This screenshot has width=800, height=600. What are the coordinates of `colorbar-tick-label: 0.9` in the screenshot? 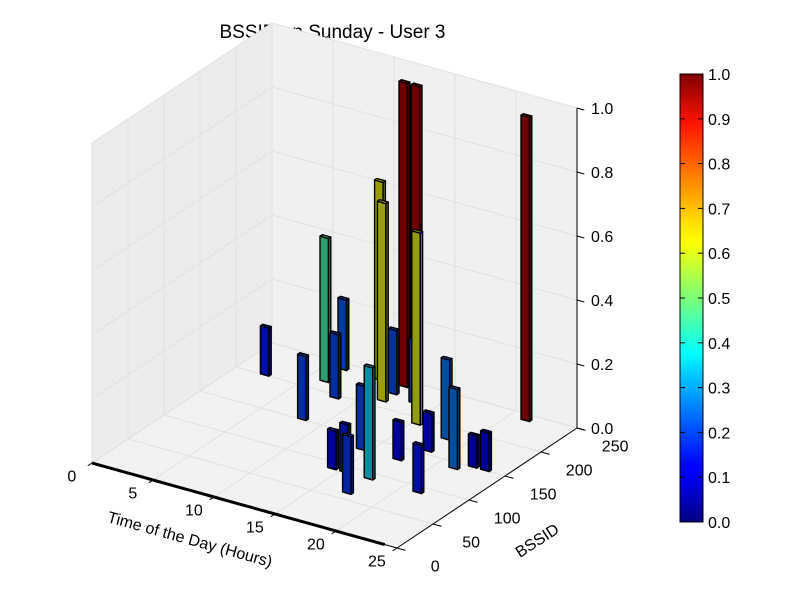 It's located at (719, 120).